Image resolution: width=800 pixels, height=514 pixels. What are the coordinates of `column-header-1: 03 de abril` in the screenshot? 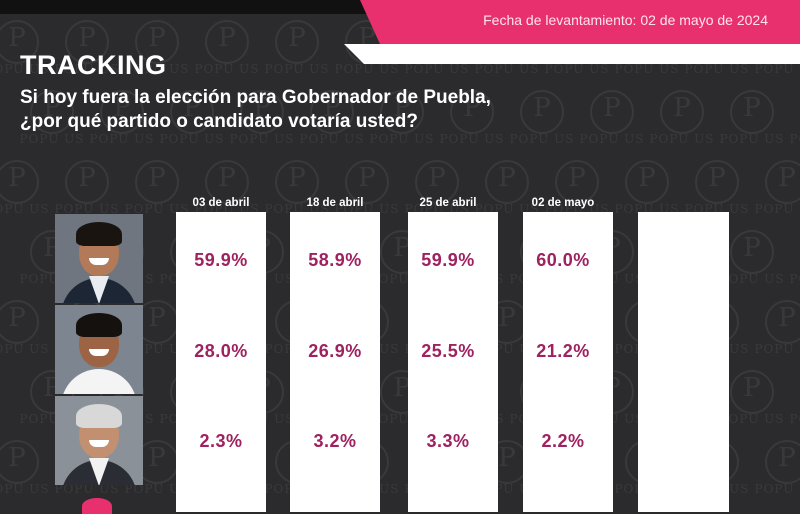 It's located at (221, 203).